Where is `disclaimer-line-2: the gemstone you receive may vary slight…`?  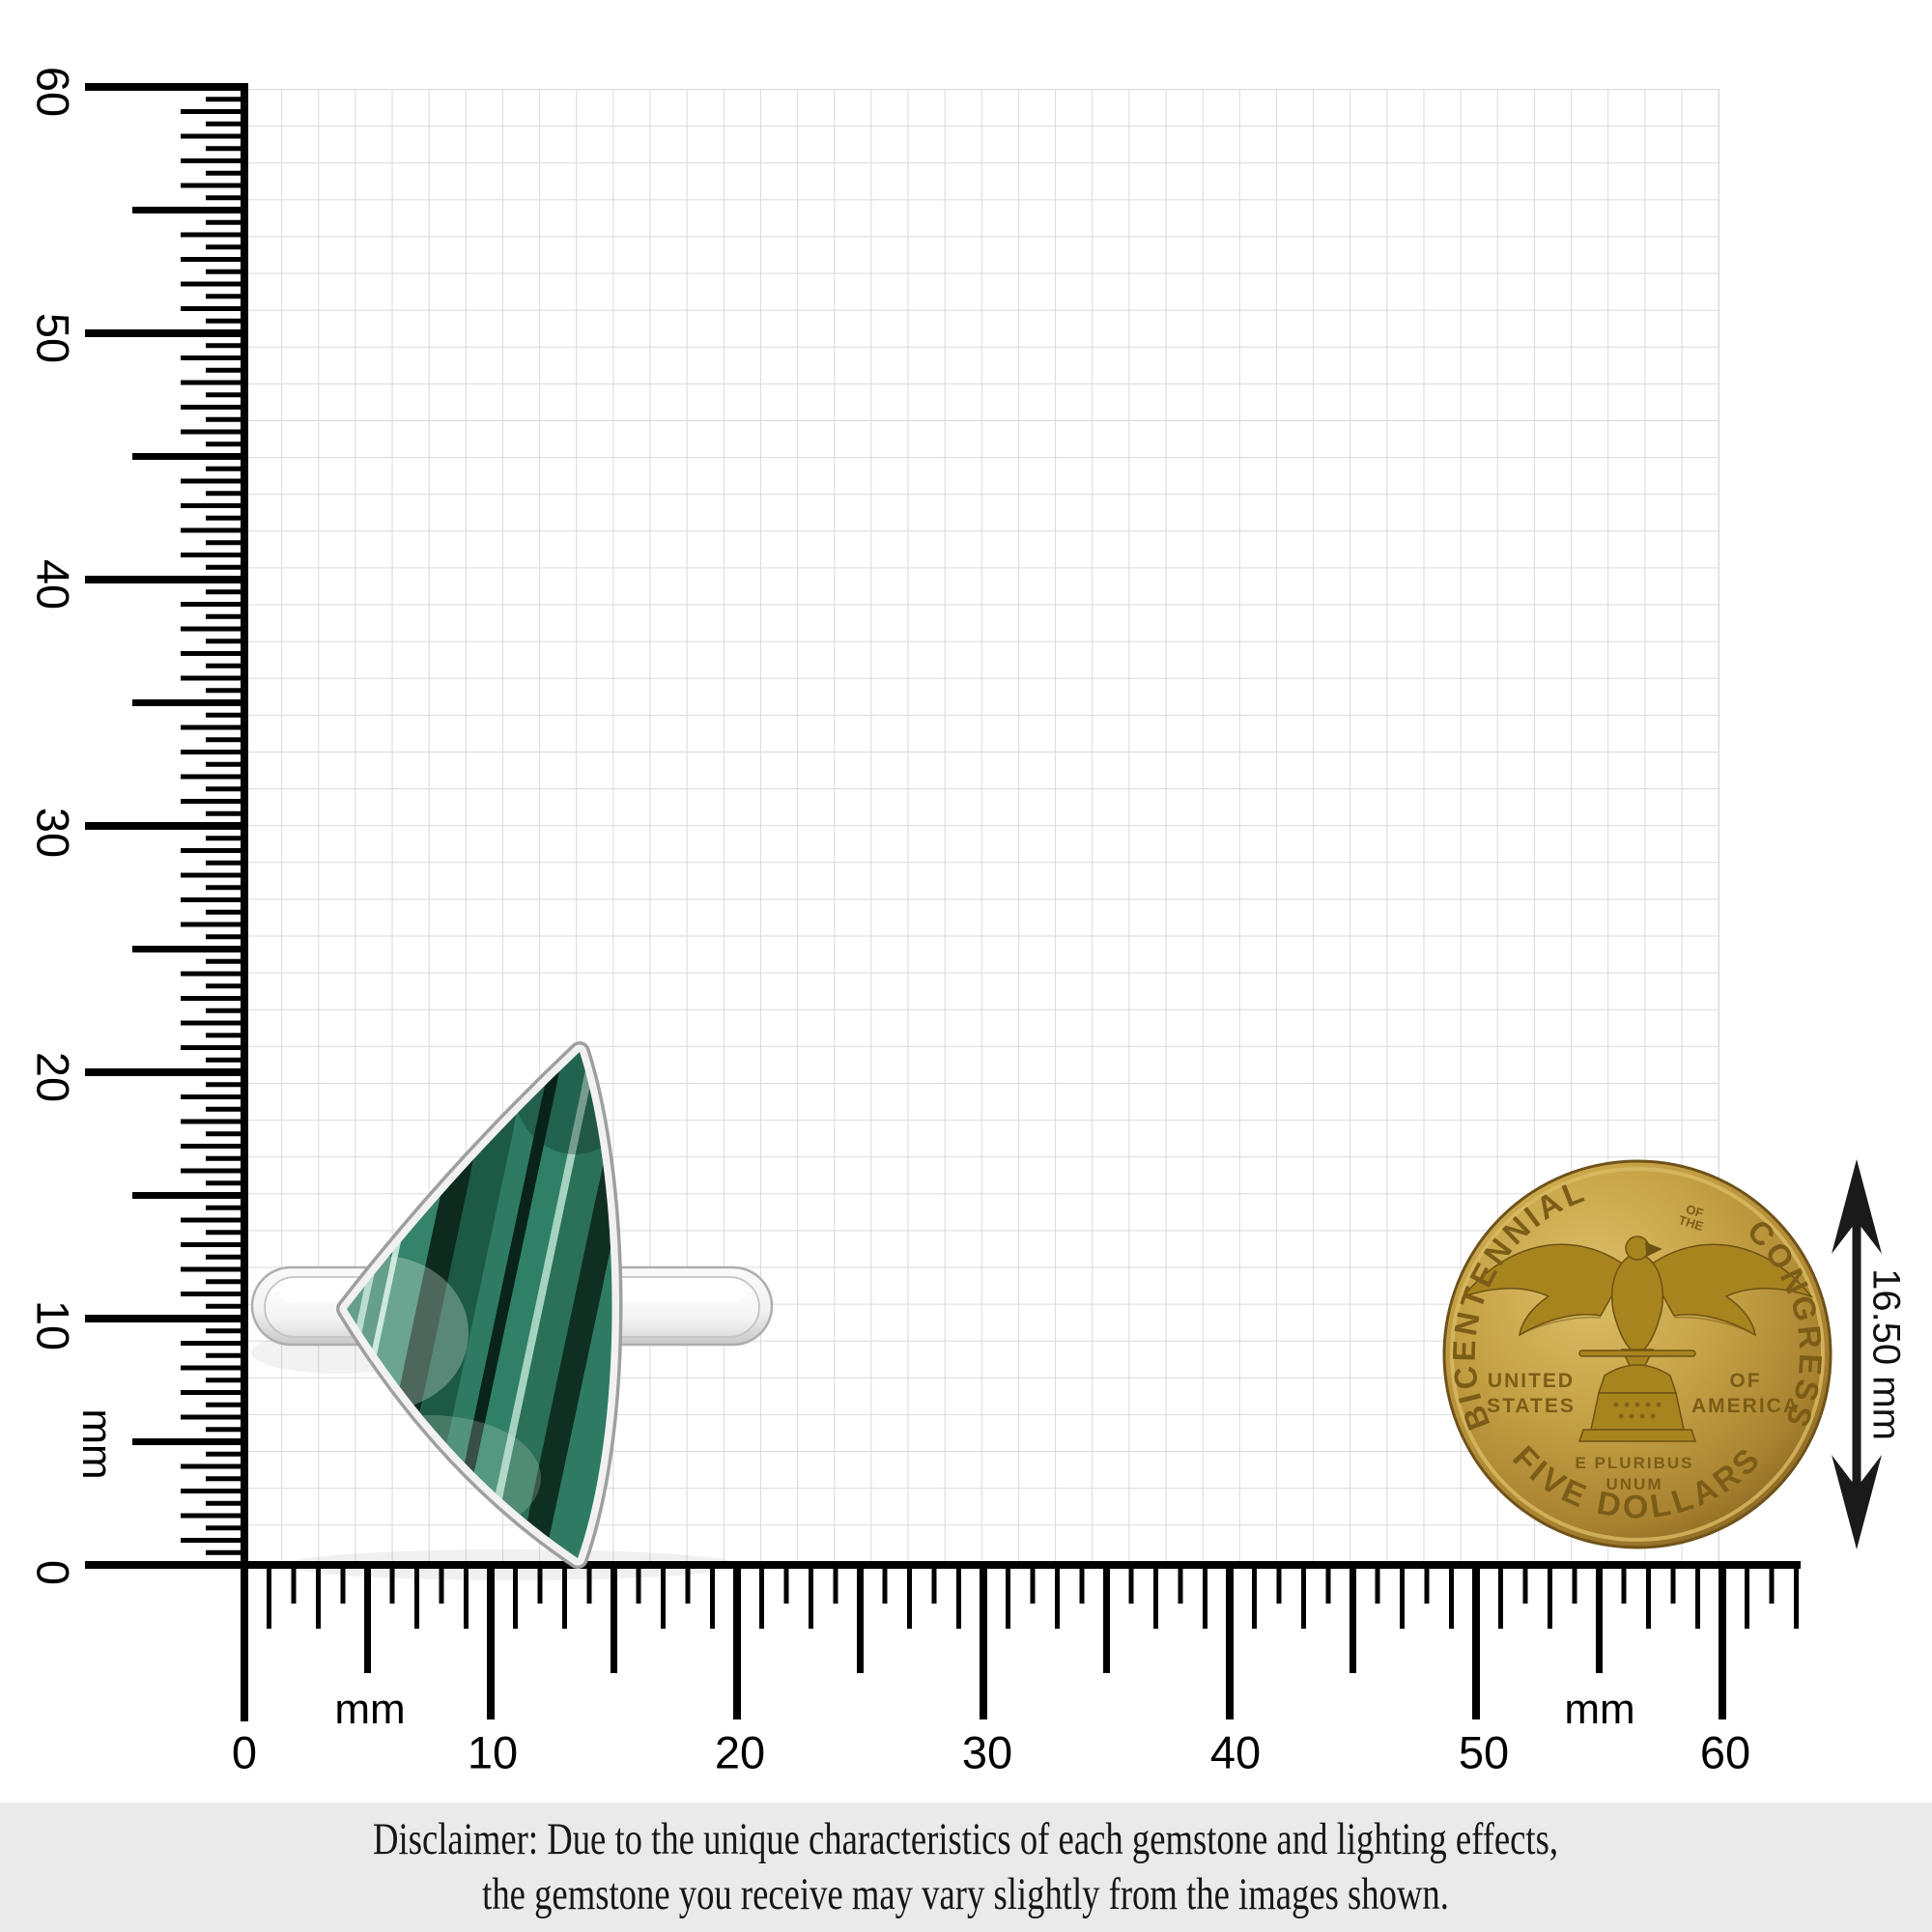
disclaimer-line-2: the gemstone you receive may vary slight… is located at coordinates (966, 1894).